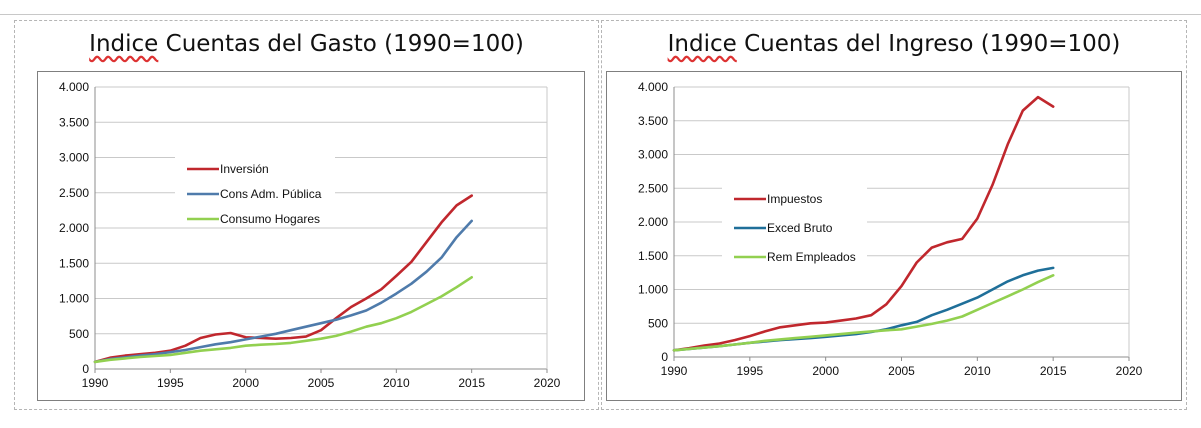  What do you see at coordinates (811, 257) in the screenshot?
I see `ingreso-legend-label-3: Rem Empleados` at bounding box center [811, 257].